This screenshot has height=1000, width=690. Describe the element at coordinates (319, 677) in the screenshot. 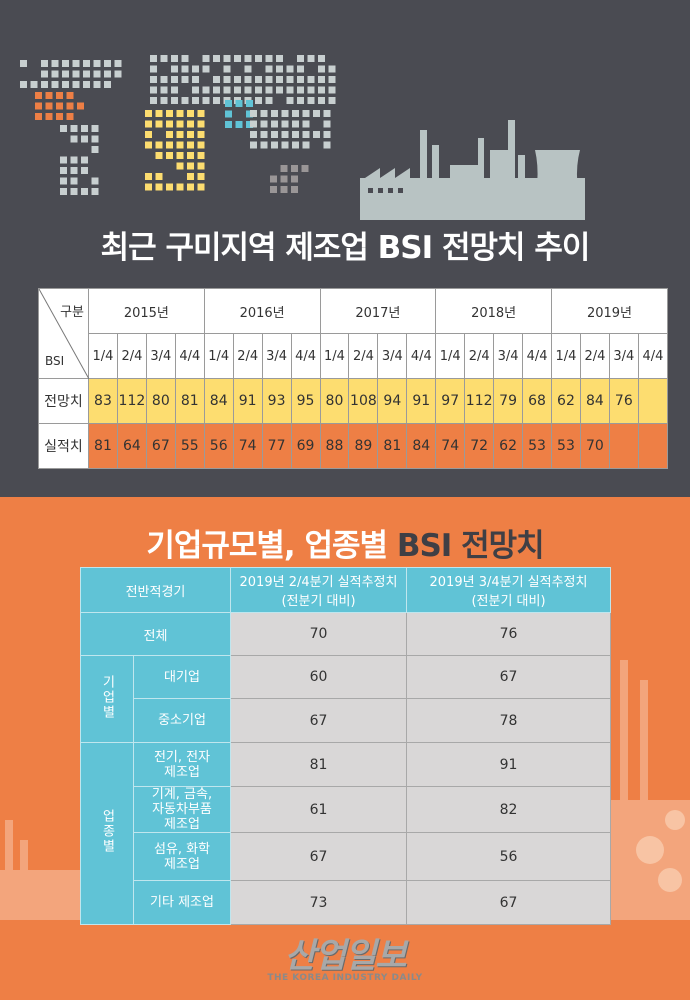

I see `value-cell-q2: 60` at that location.